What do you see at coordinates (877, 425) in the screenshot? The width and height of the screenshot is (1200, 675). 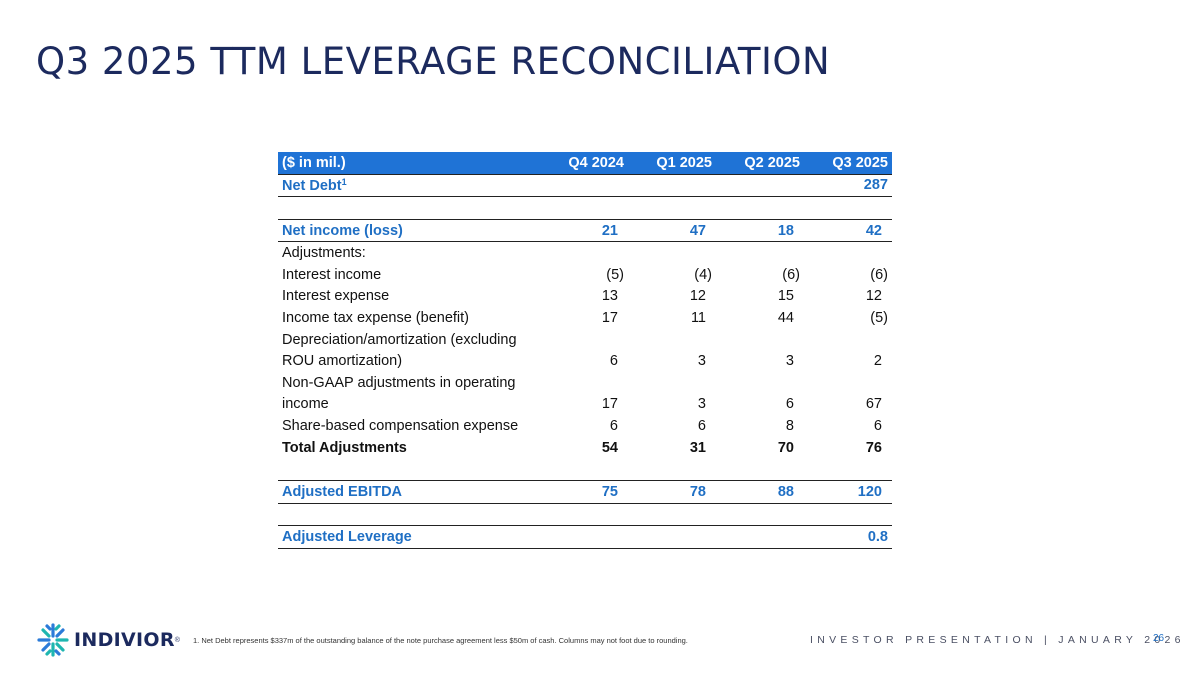 I see `share-based-q3-2025: 6` at bounding box center [877, 425].